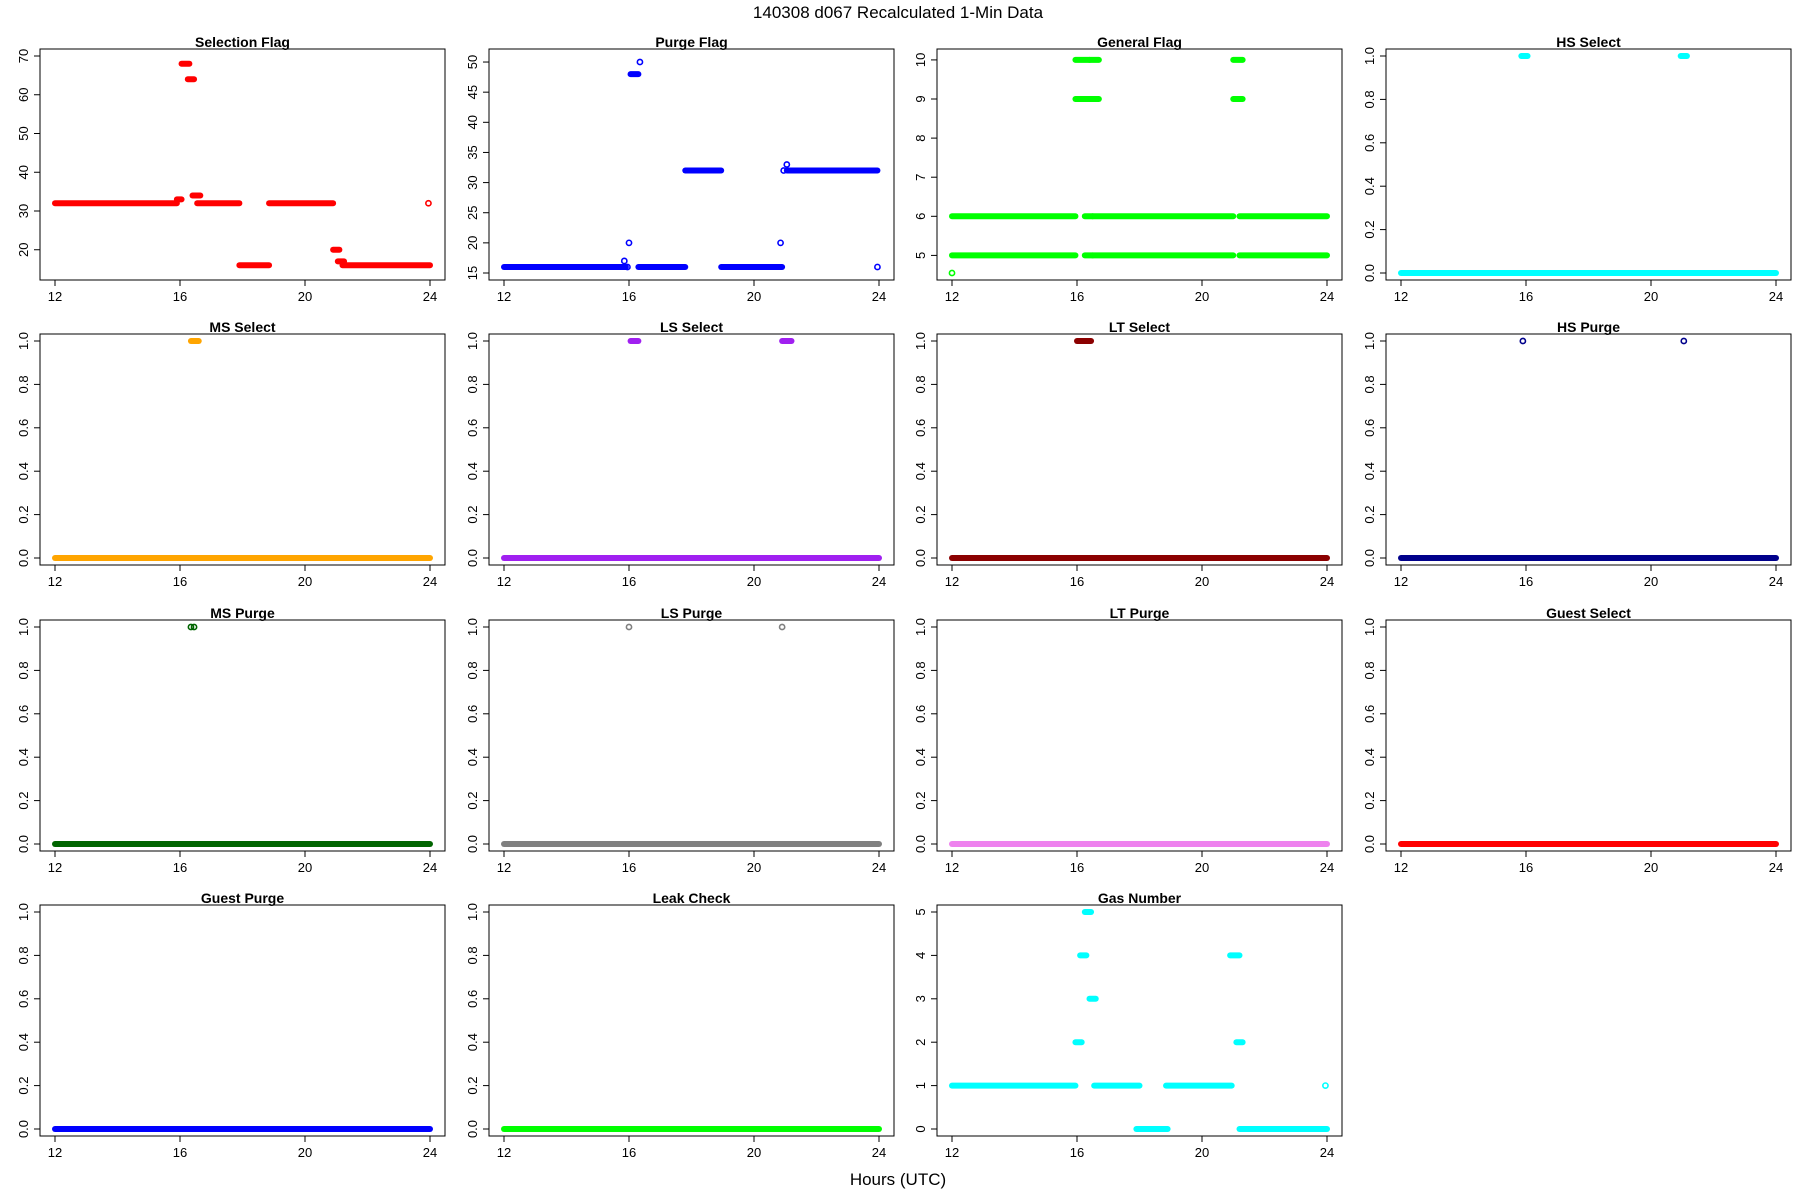 Image resolution: width=1800 pixels, height=1200 pixels. Describe the element at coordinates (920, 1085) in the screenshot. I see `y-tick-label: 1` at that location.